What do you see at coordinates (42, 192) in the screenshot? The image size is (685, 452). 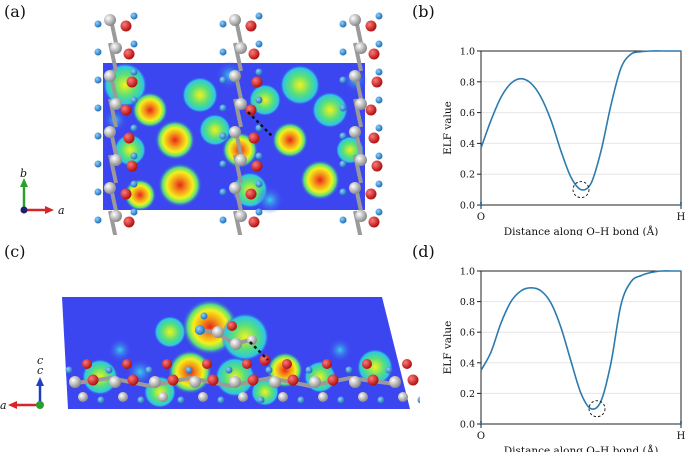 I see `axis-indicator-a: b a` at bounding box center [42, 192].